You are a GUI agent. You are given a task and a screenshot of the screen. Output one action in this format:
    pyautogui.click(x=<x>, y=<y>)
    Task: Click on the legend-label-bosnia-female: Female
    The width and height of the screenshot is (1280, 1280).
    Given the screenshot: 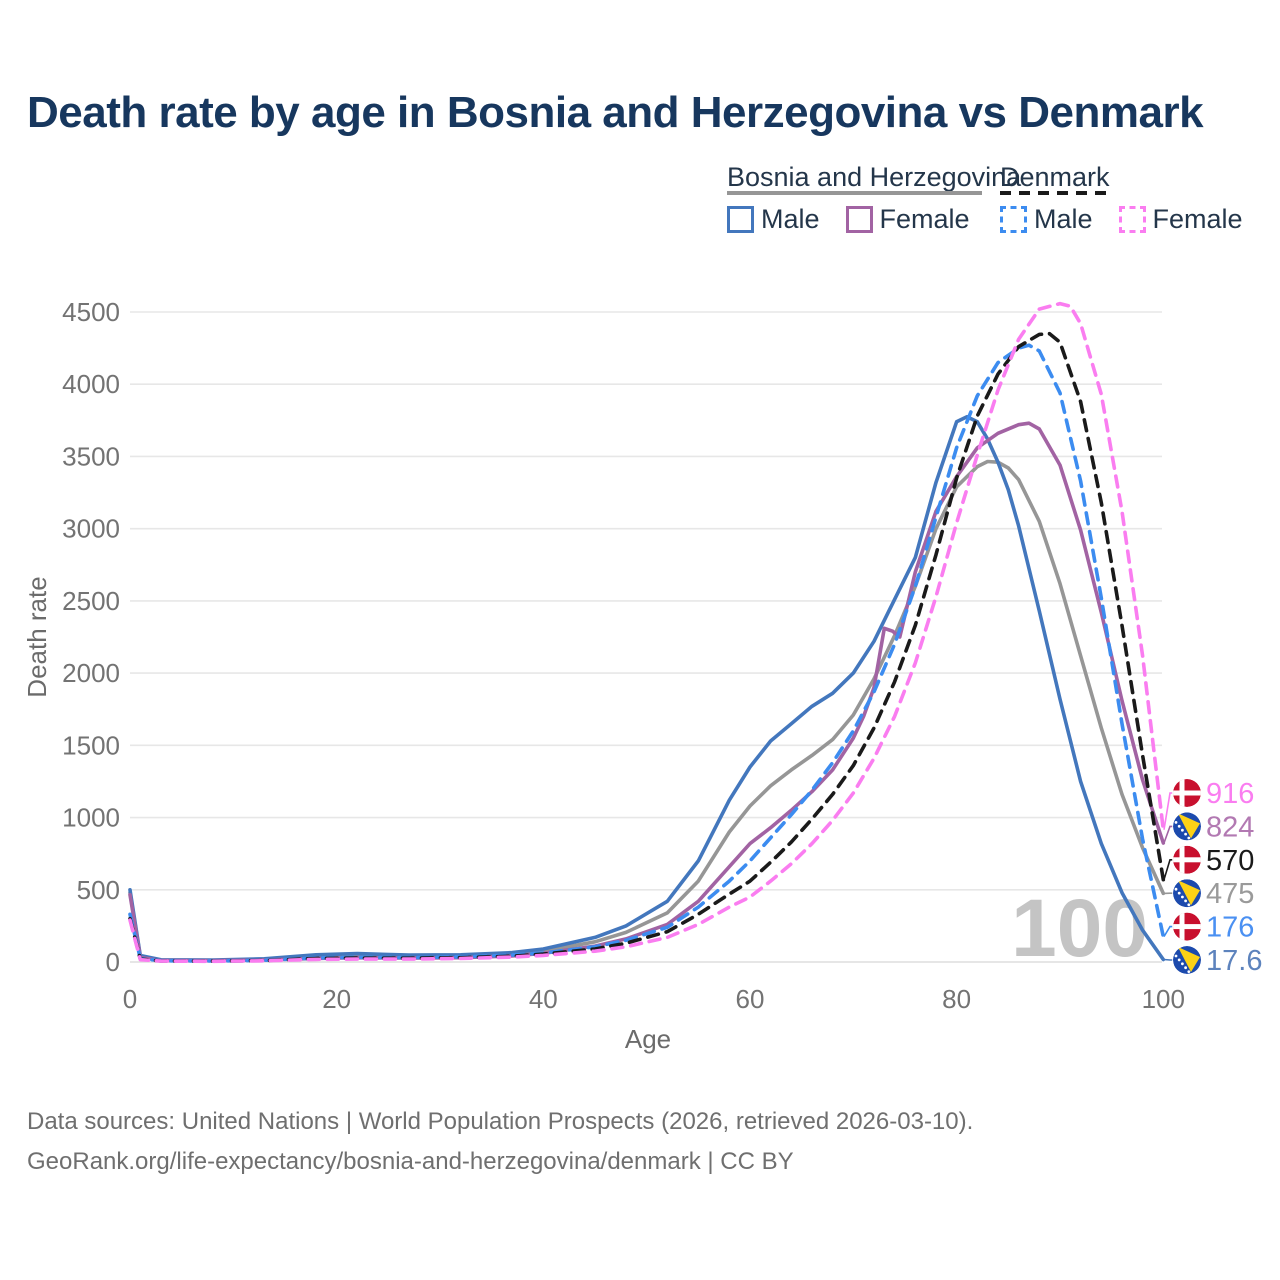 What is the action you would take?
    pyautogui.click(x=924, y=219)
    